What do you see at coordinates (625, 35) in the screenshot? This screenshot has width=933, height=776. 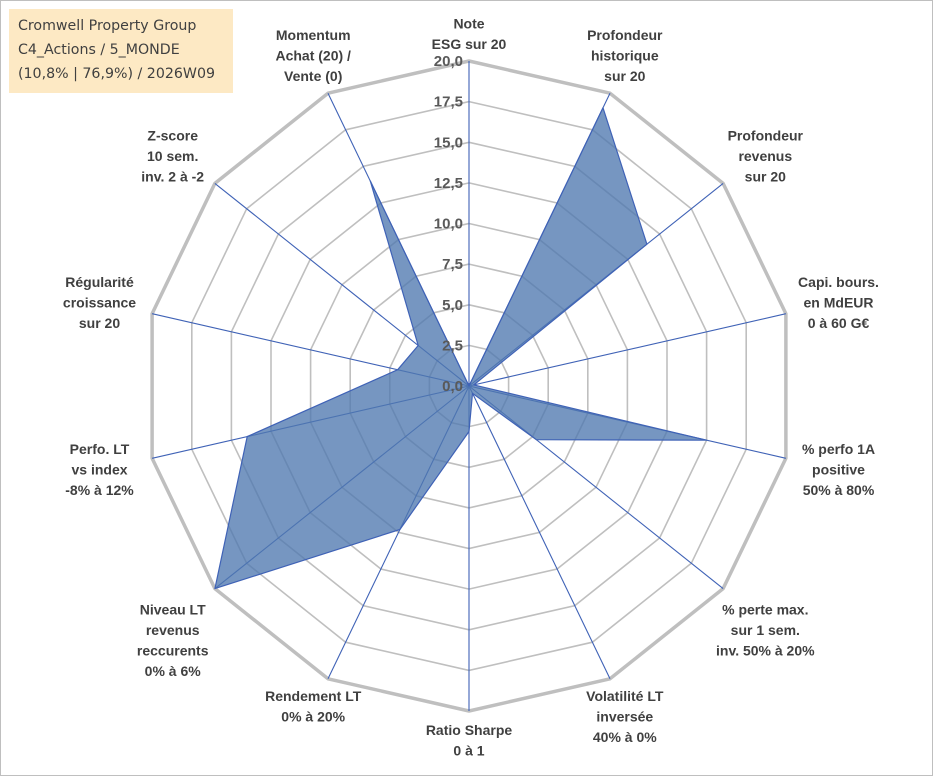 I see `axis-label-2-line-1: Profondeur` at bounding box center [625, 35].